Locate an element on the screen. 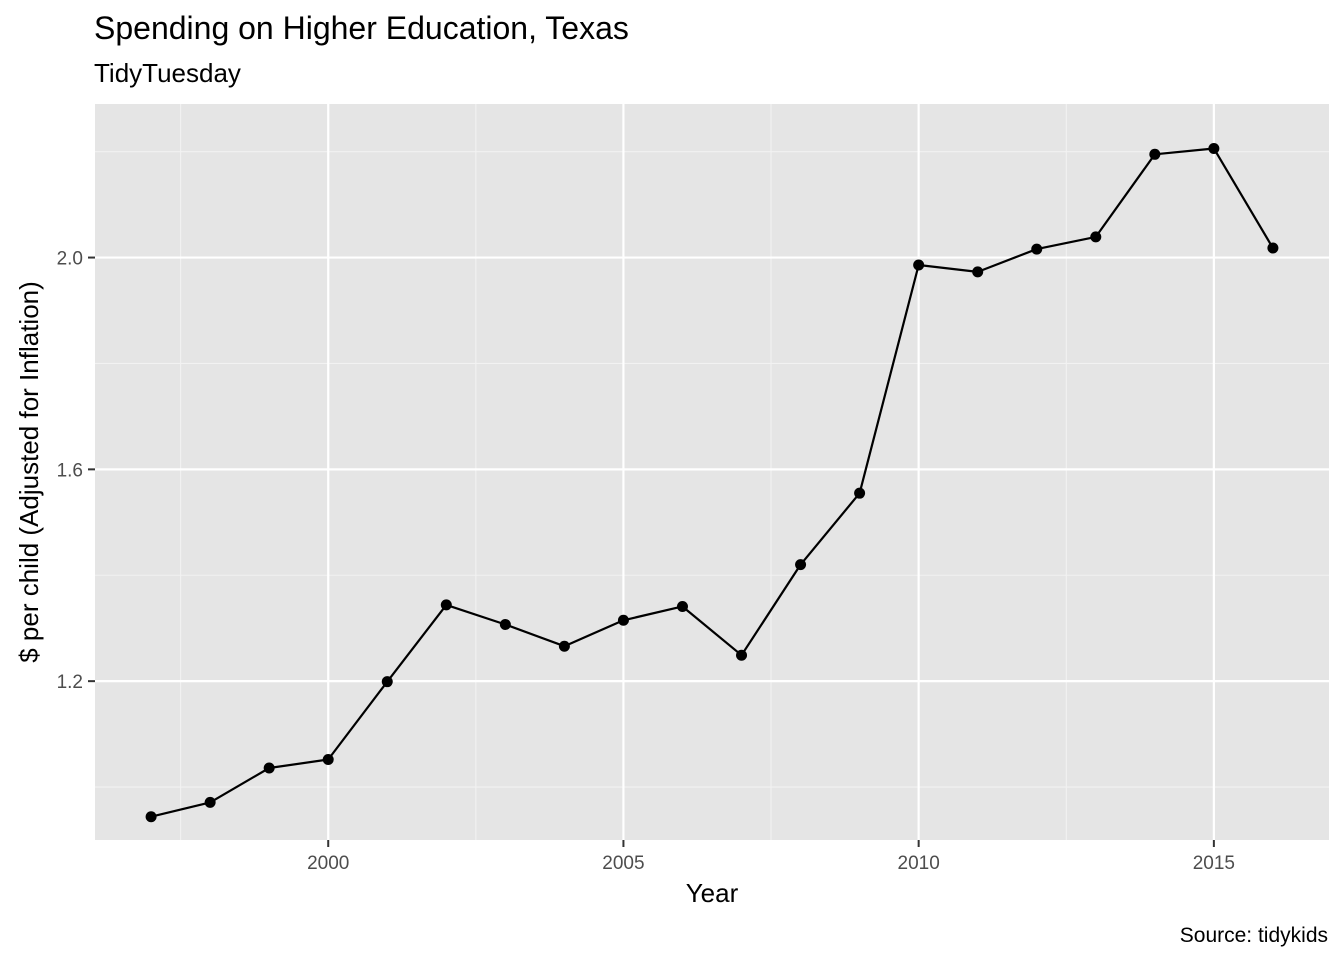 This screenshot has height=965, width=1344. x-tick-label: 2015 is located at coordinates (1214, 863).